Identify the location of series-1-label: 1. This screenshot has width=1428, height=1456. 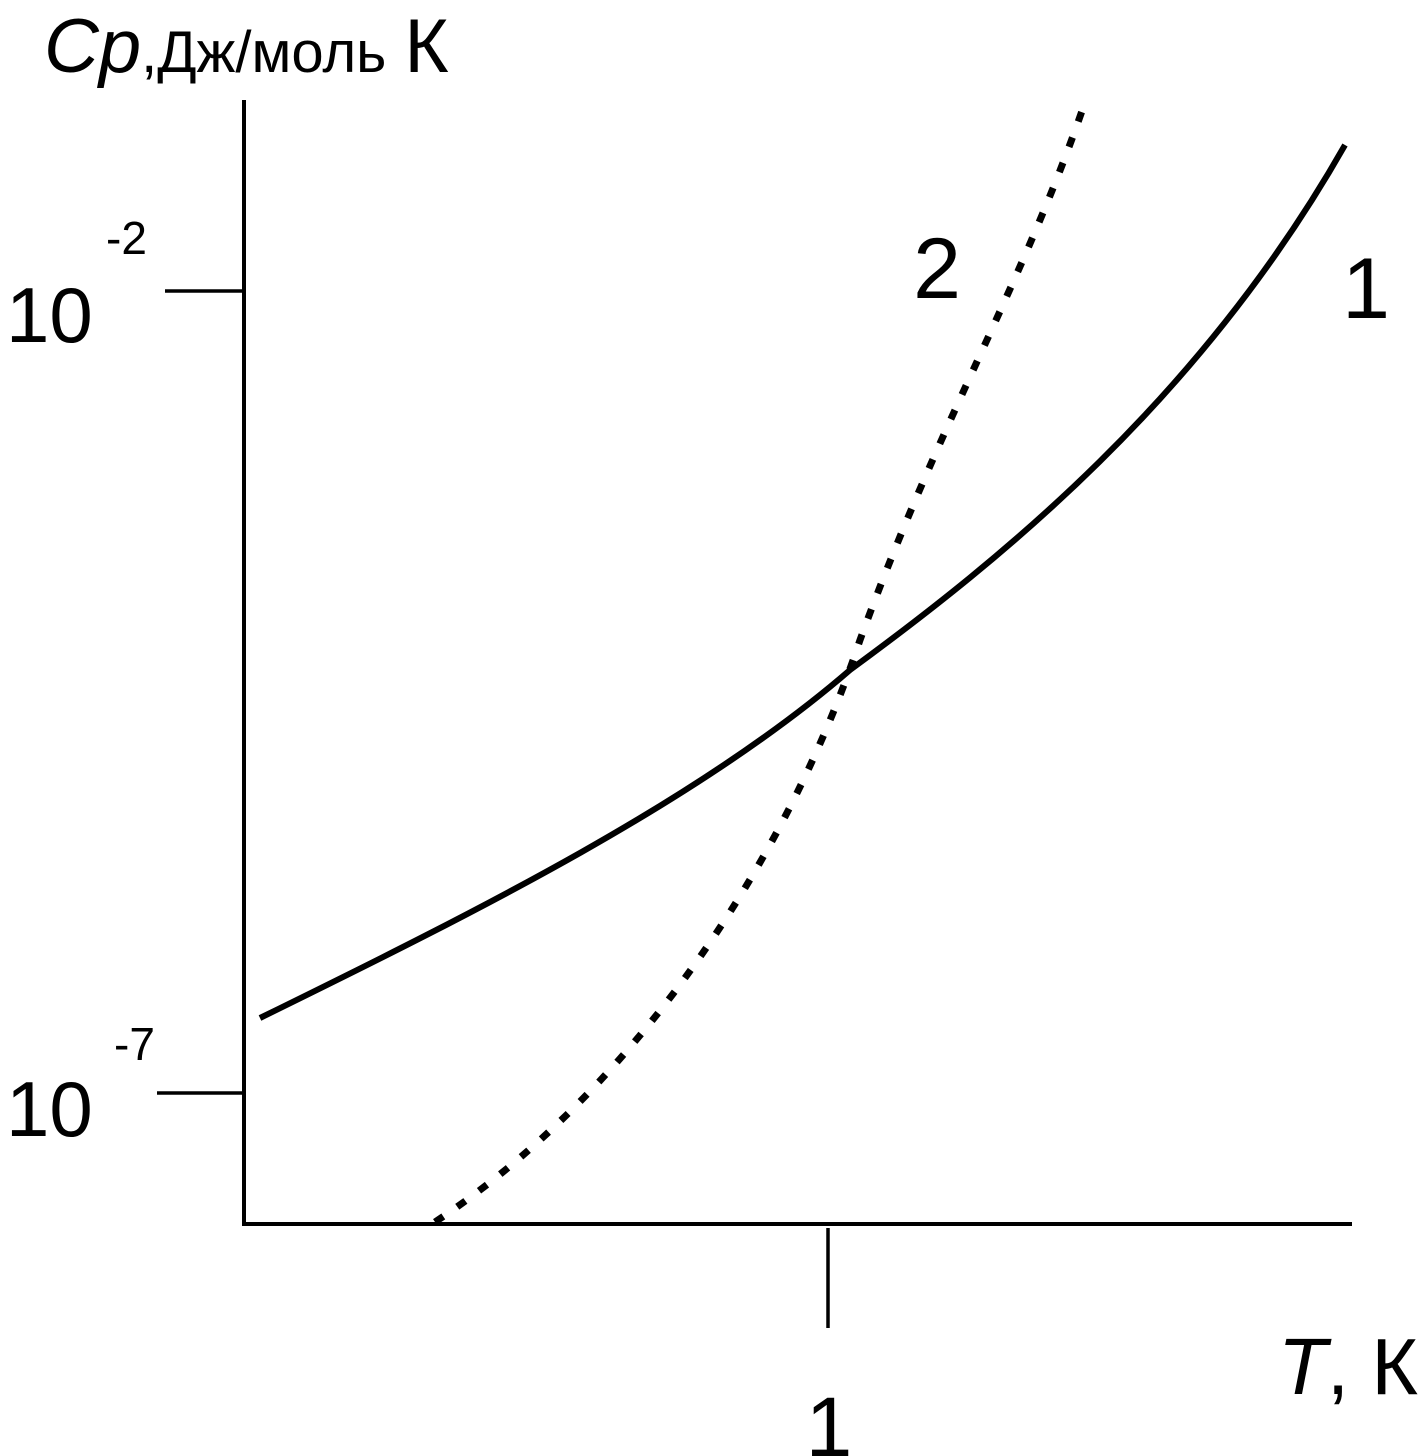
(1366, 289).